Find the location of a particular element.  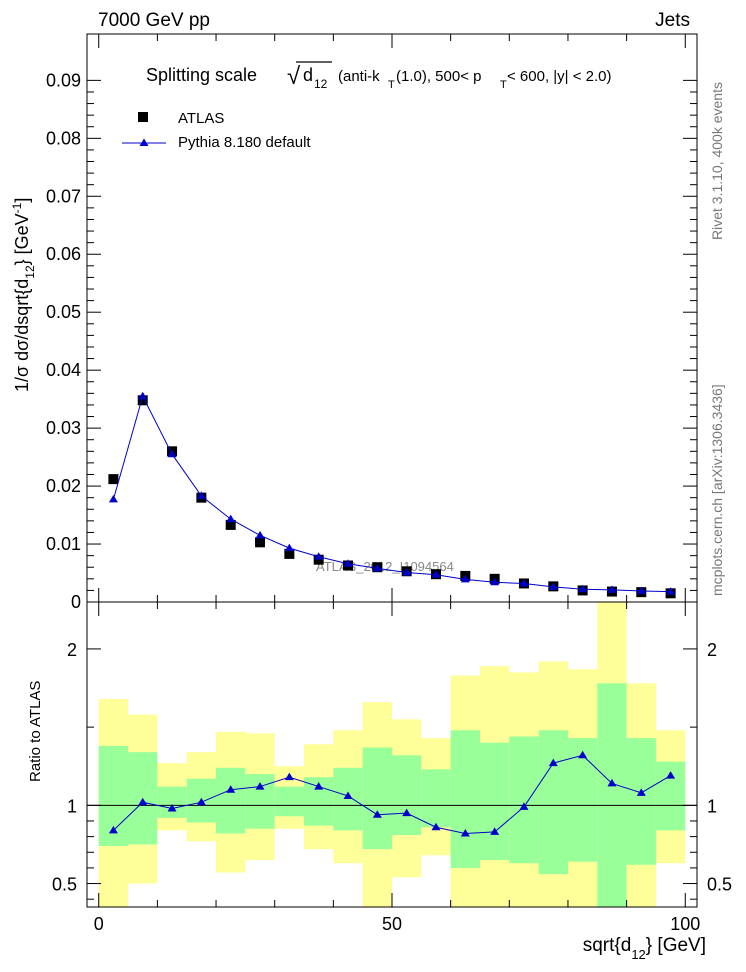

main-ytick-label: 0.04 is located at coordinates (63, 370).